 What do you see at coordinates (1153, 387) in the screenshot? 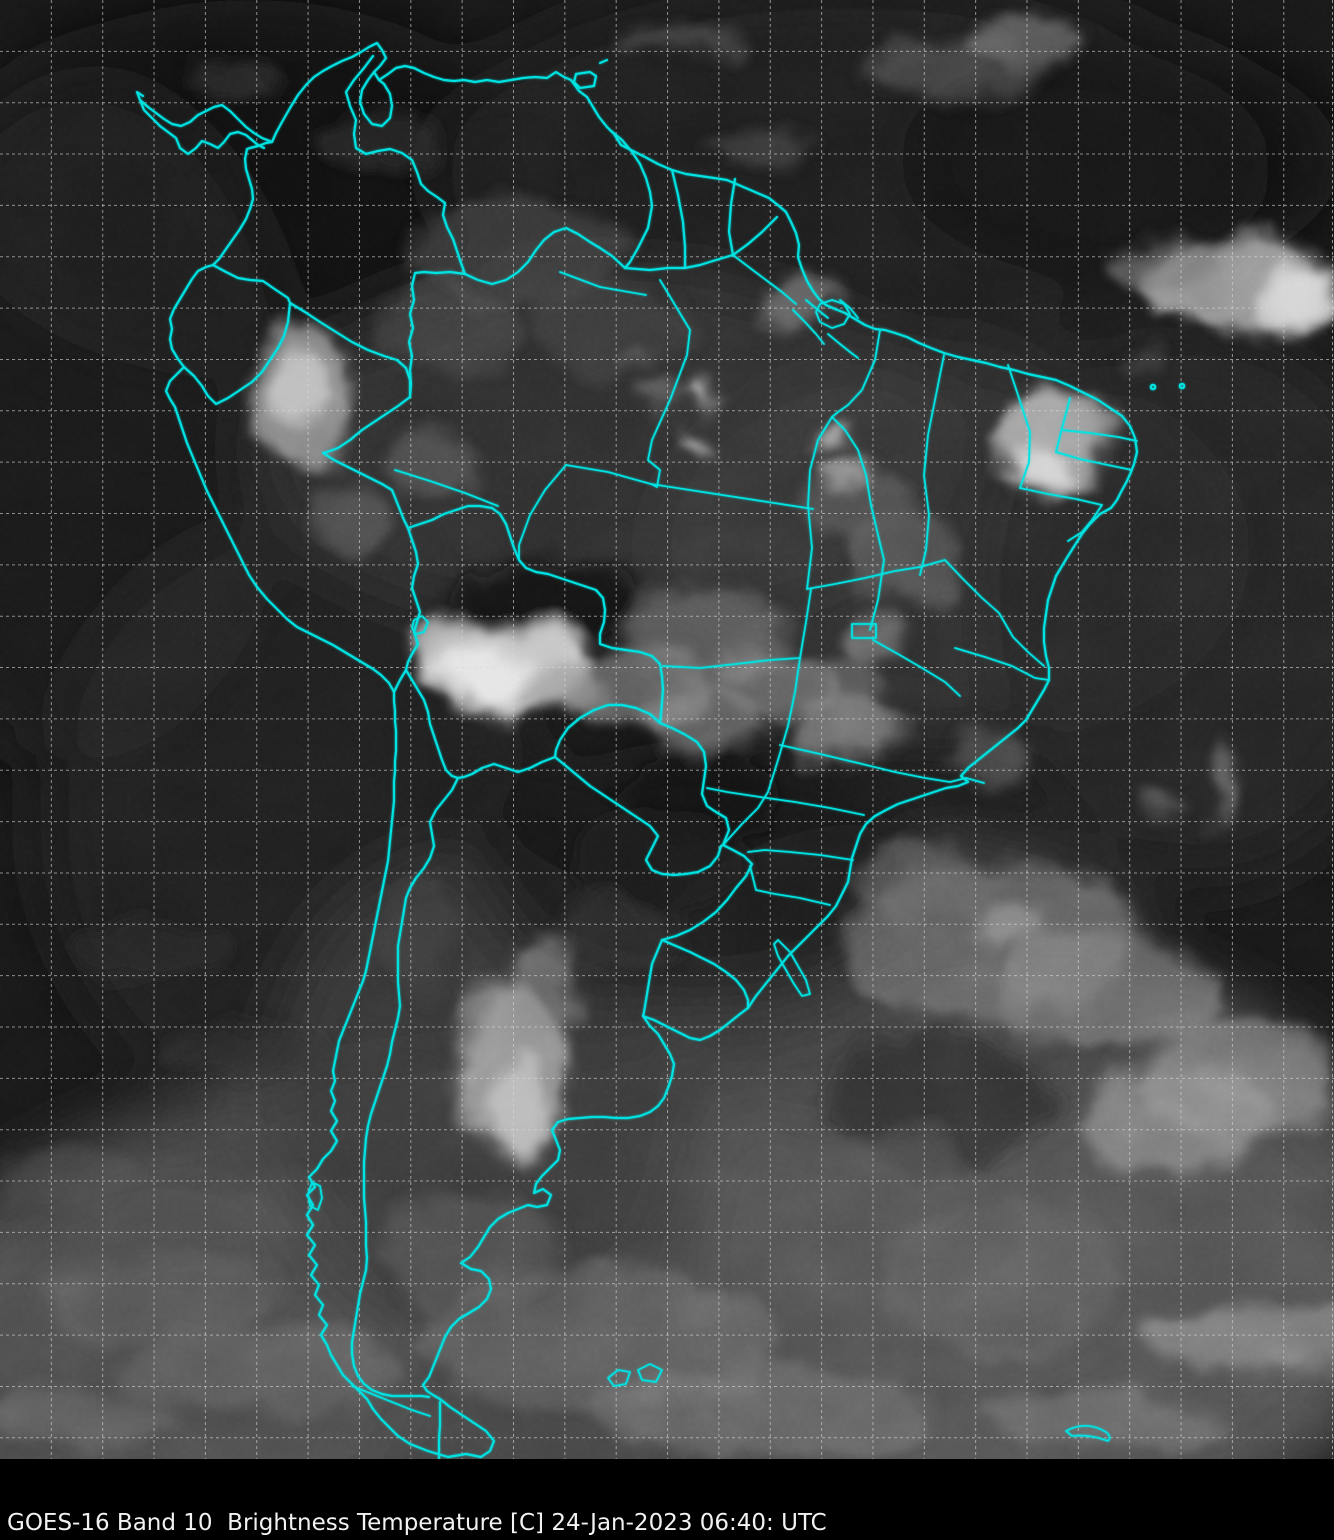
I see `fernando-de-noronha-mark` at bounding box center [1153, 387].